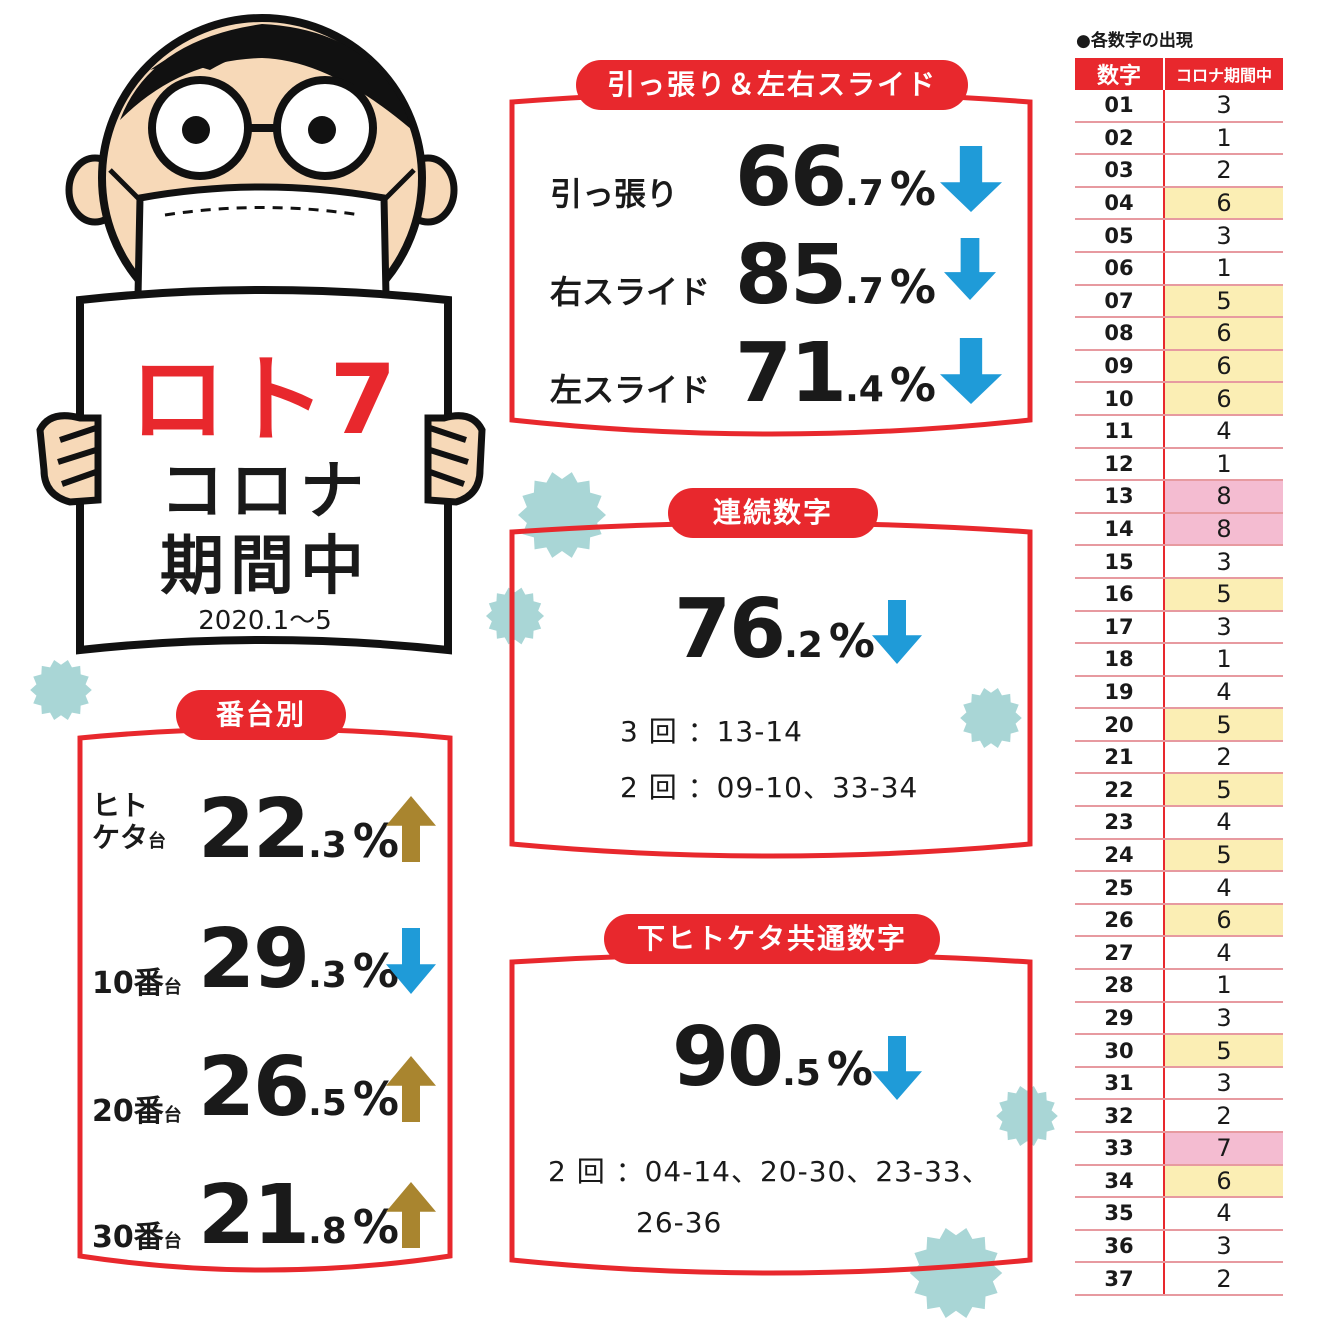 The height and width of the screenshot is (1323, 1328). Describe the element at coordinates (1120, 529) in the screenshot. I see `number-cell: 14` at that location.